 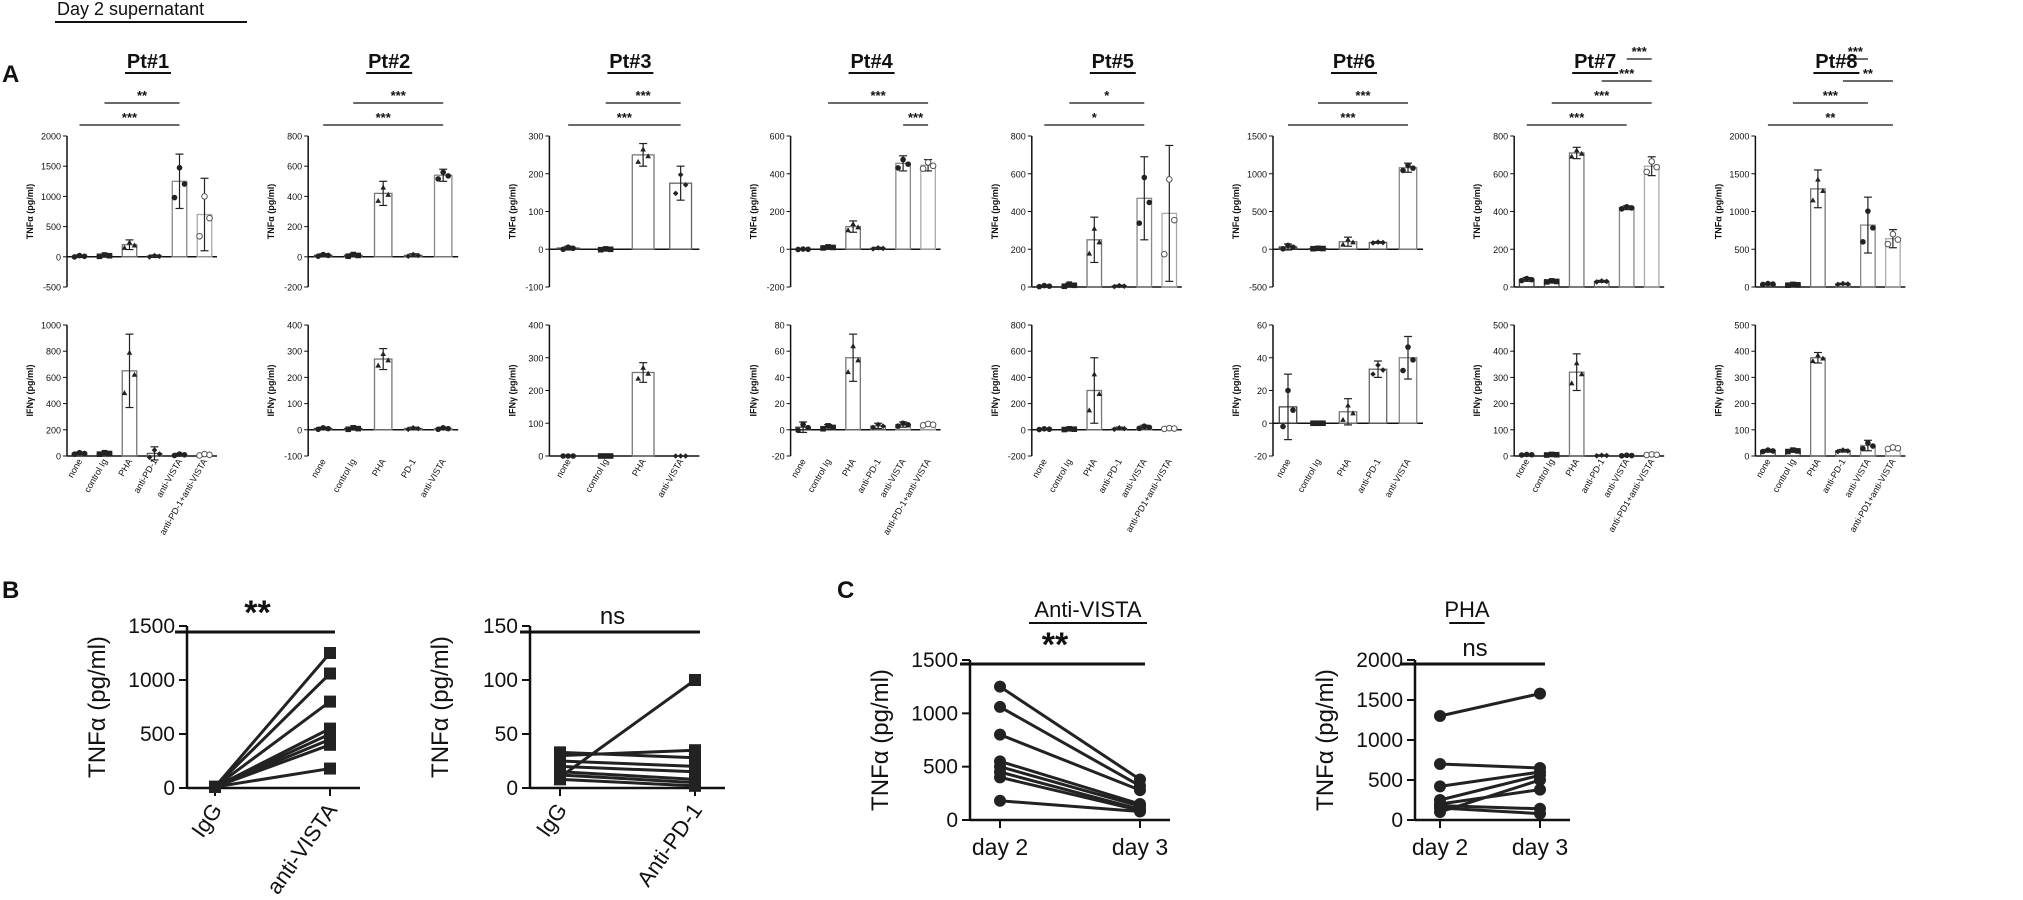 I want to click on y-tick-label: 1500, so click(x=1379, y=700).